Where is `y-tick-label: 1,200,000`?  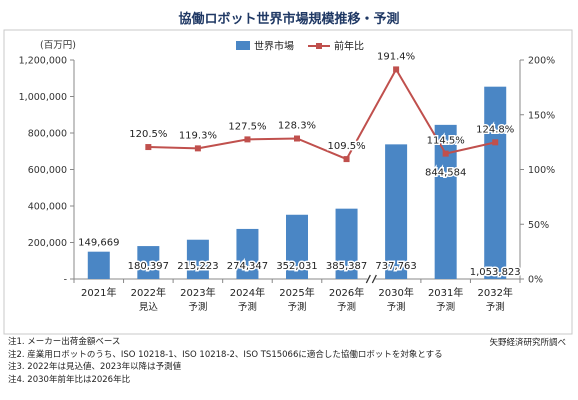
y-tick-label: 1,200,000 is located at coordinates (43, 61).